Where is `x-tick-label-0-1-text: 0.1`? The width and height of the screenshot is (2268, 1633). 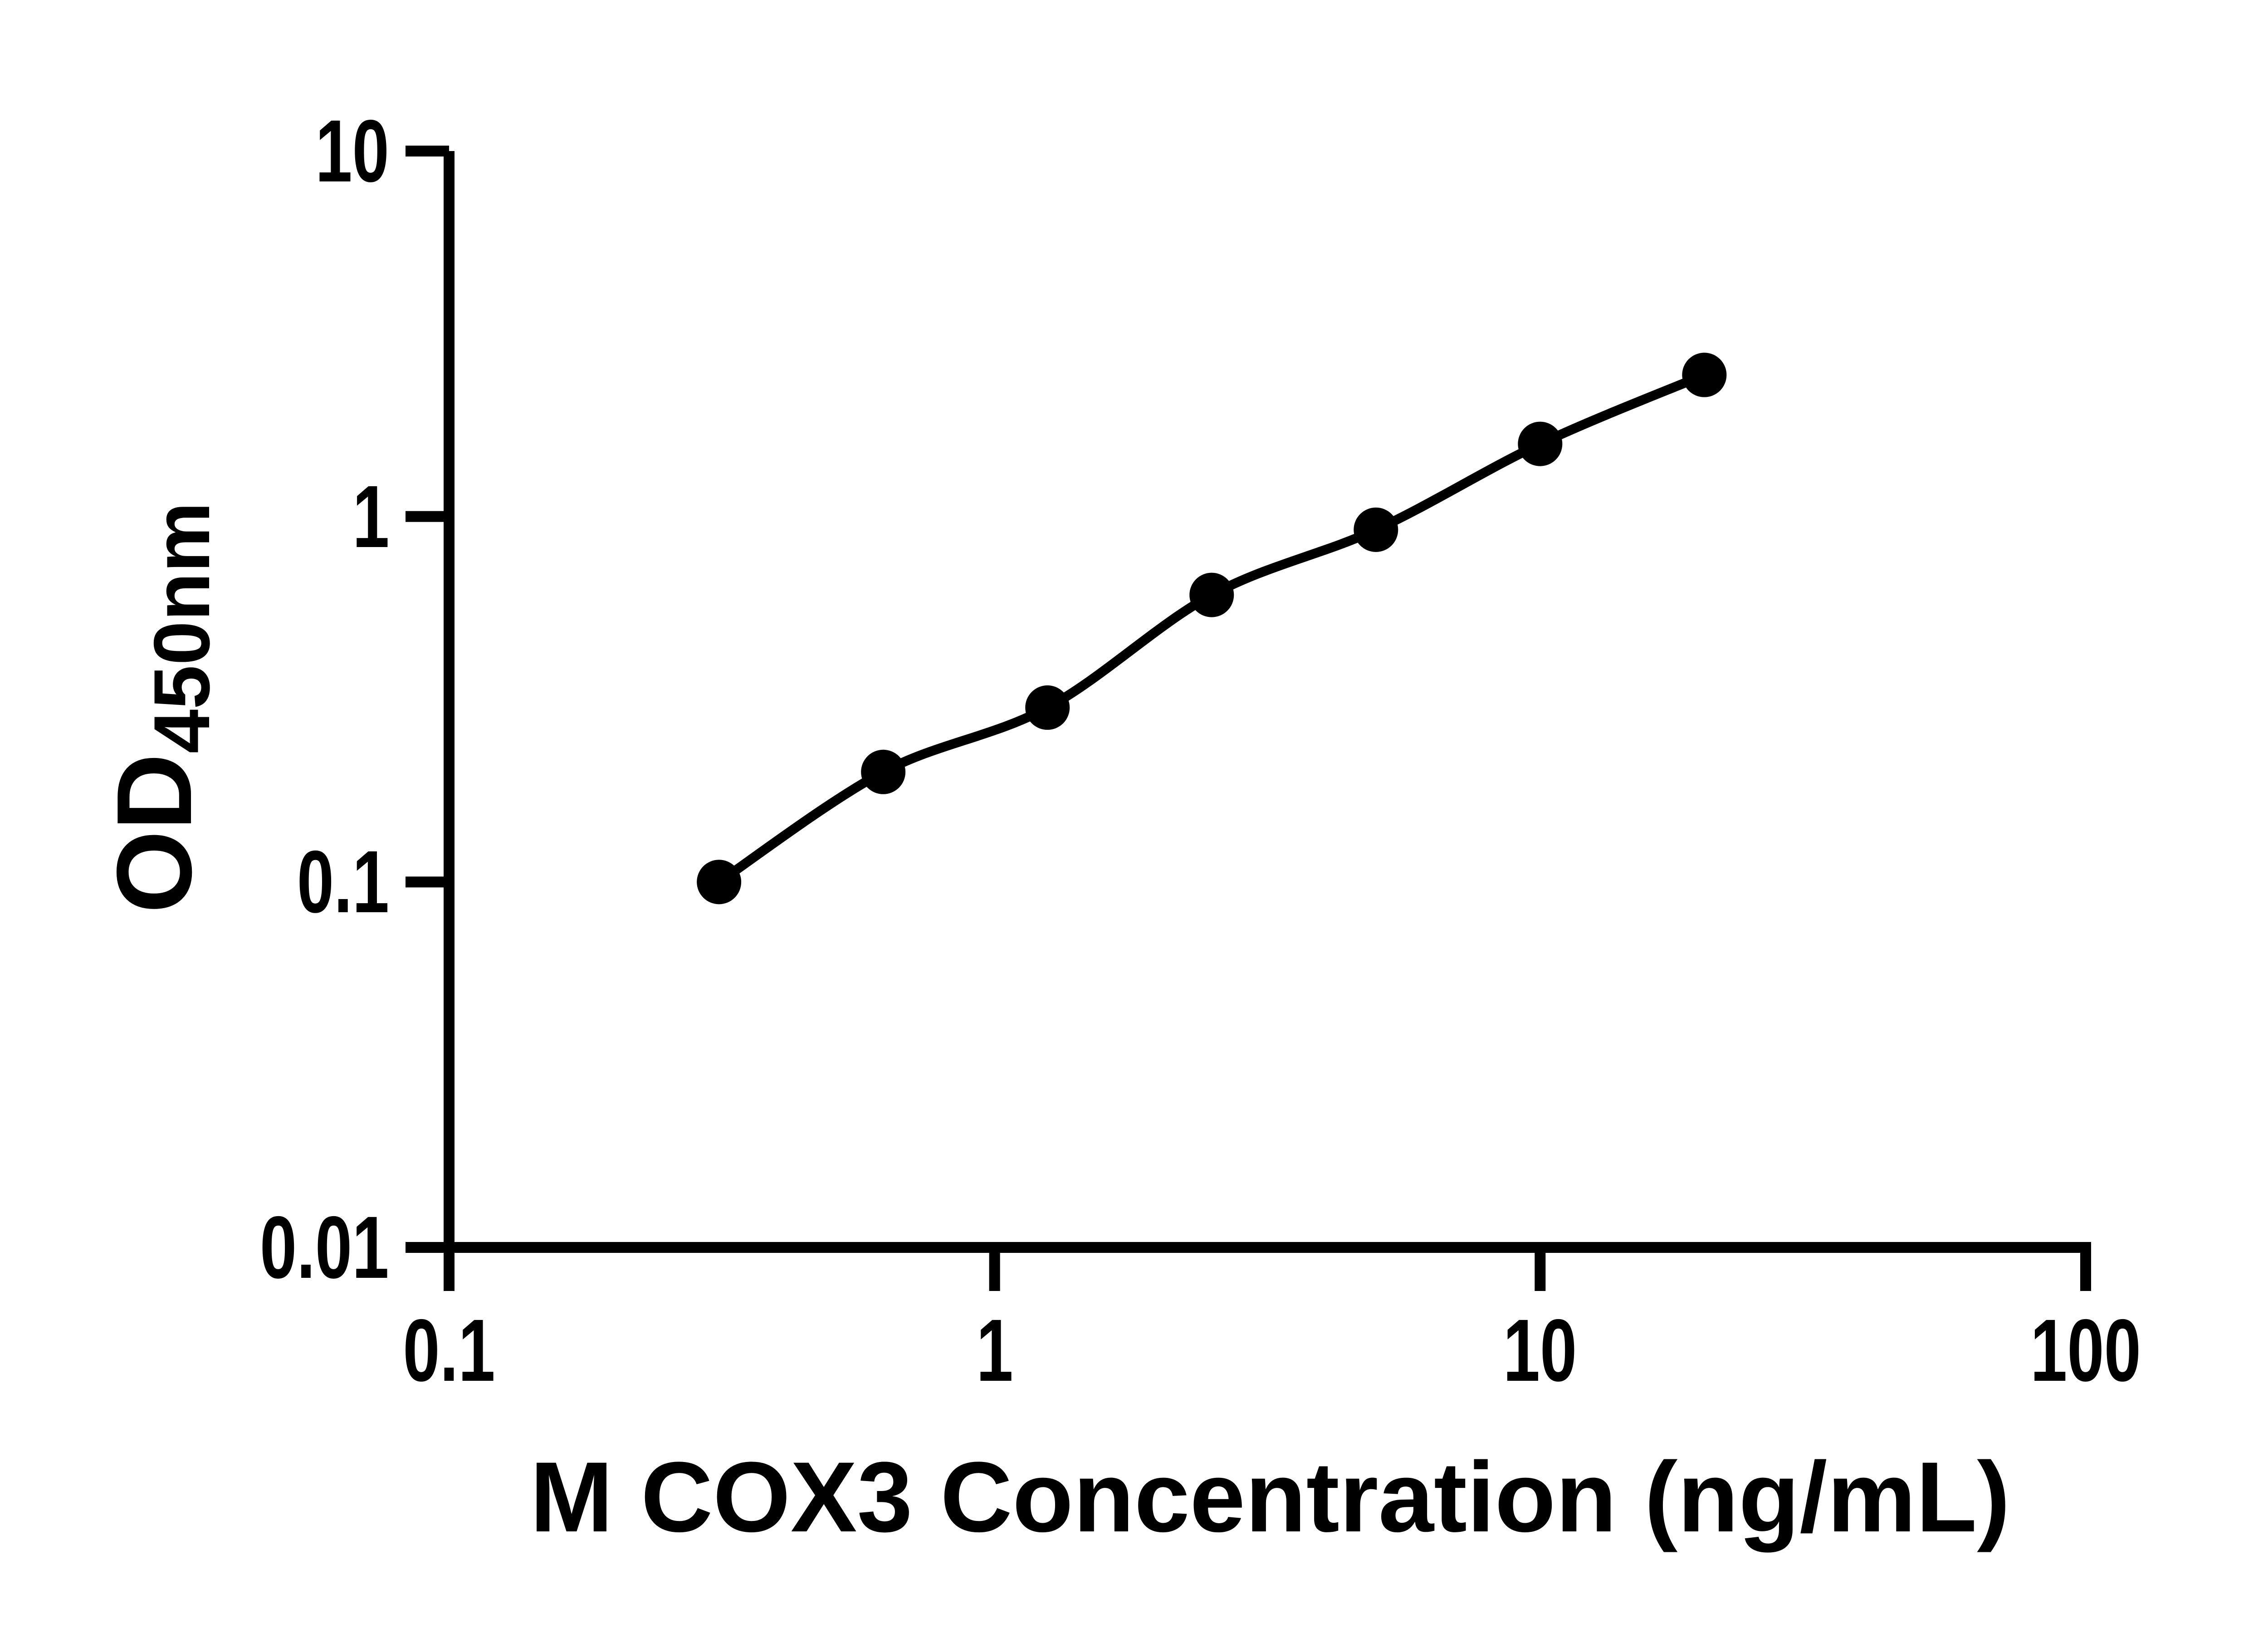 x-tick-label-0-1-text: 0.1 is located at coordinates (449, 1350).